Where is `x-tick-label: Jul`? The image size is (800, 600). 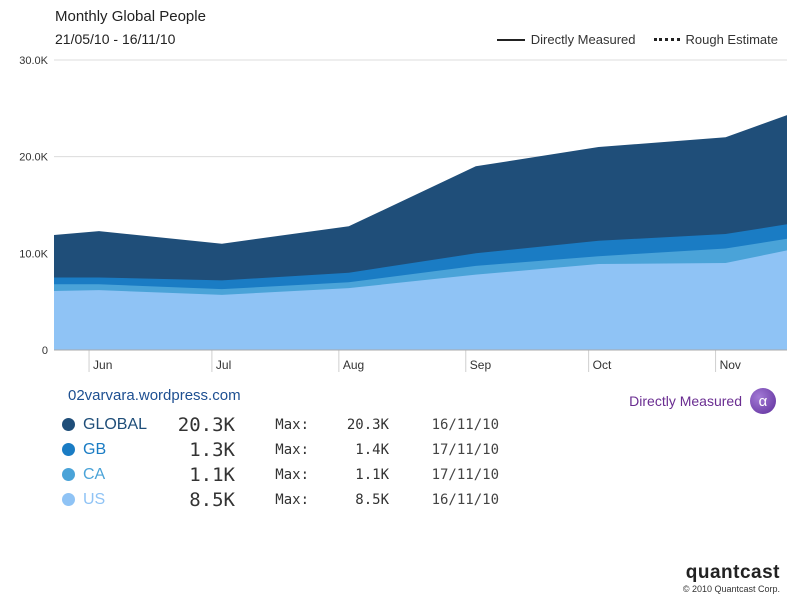
x-tick-label: Jul is located at coordinates (223, 365).